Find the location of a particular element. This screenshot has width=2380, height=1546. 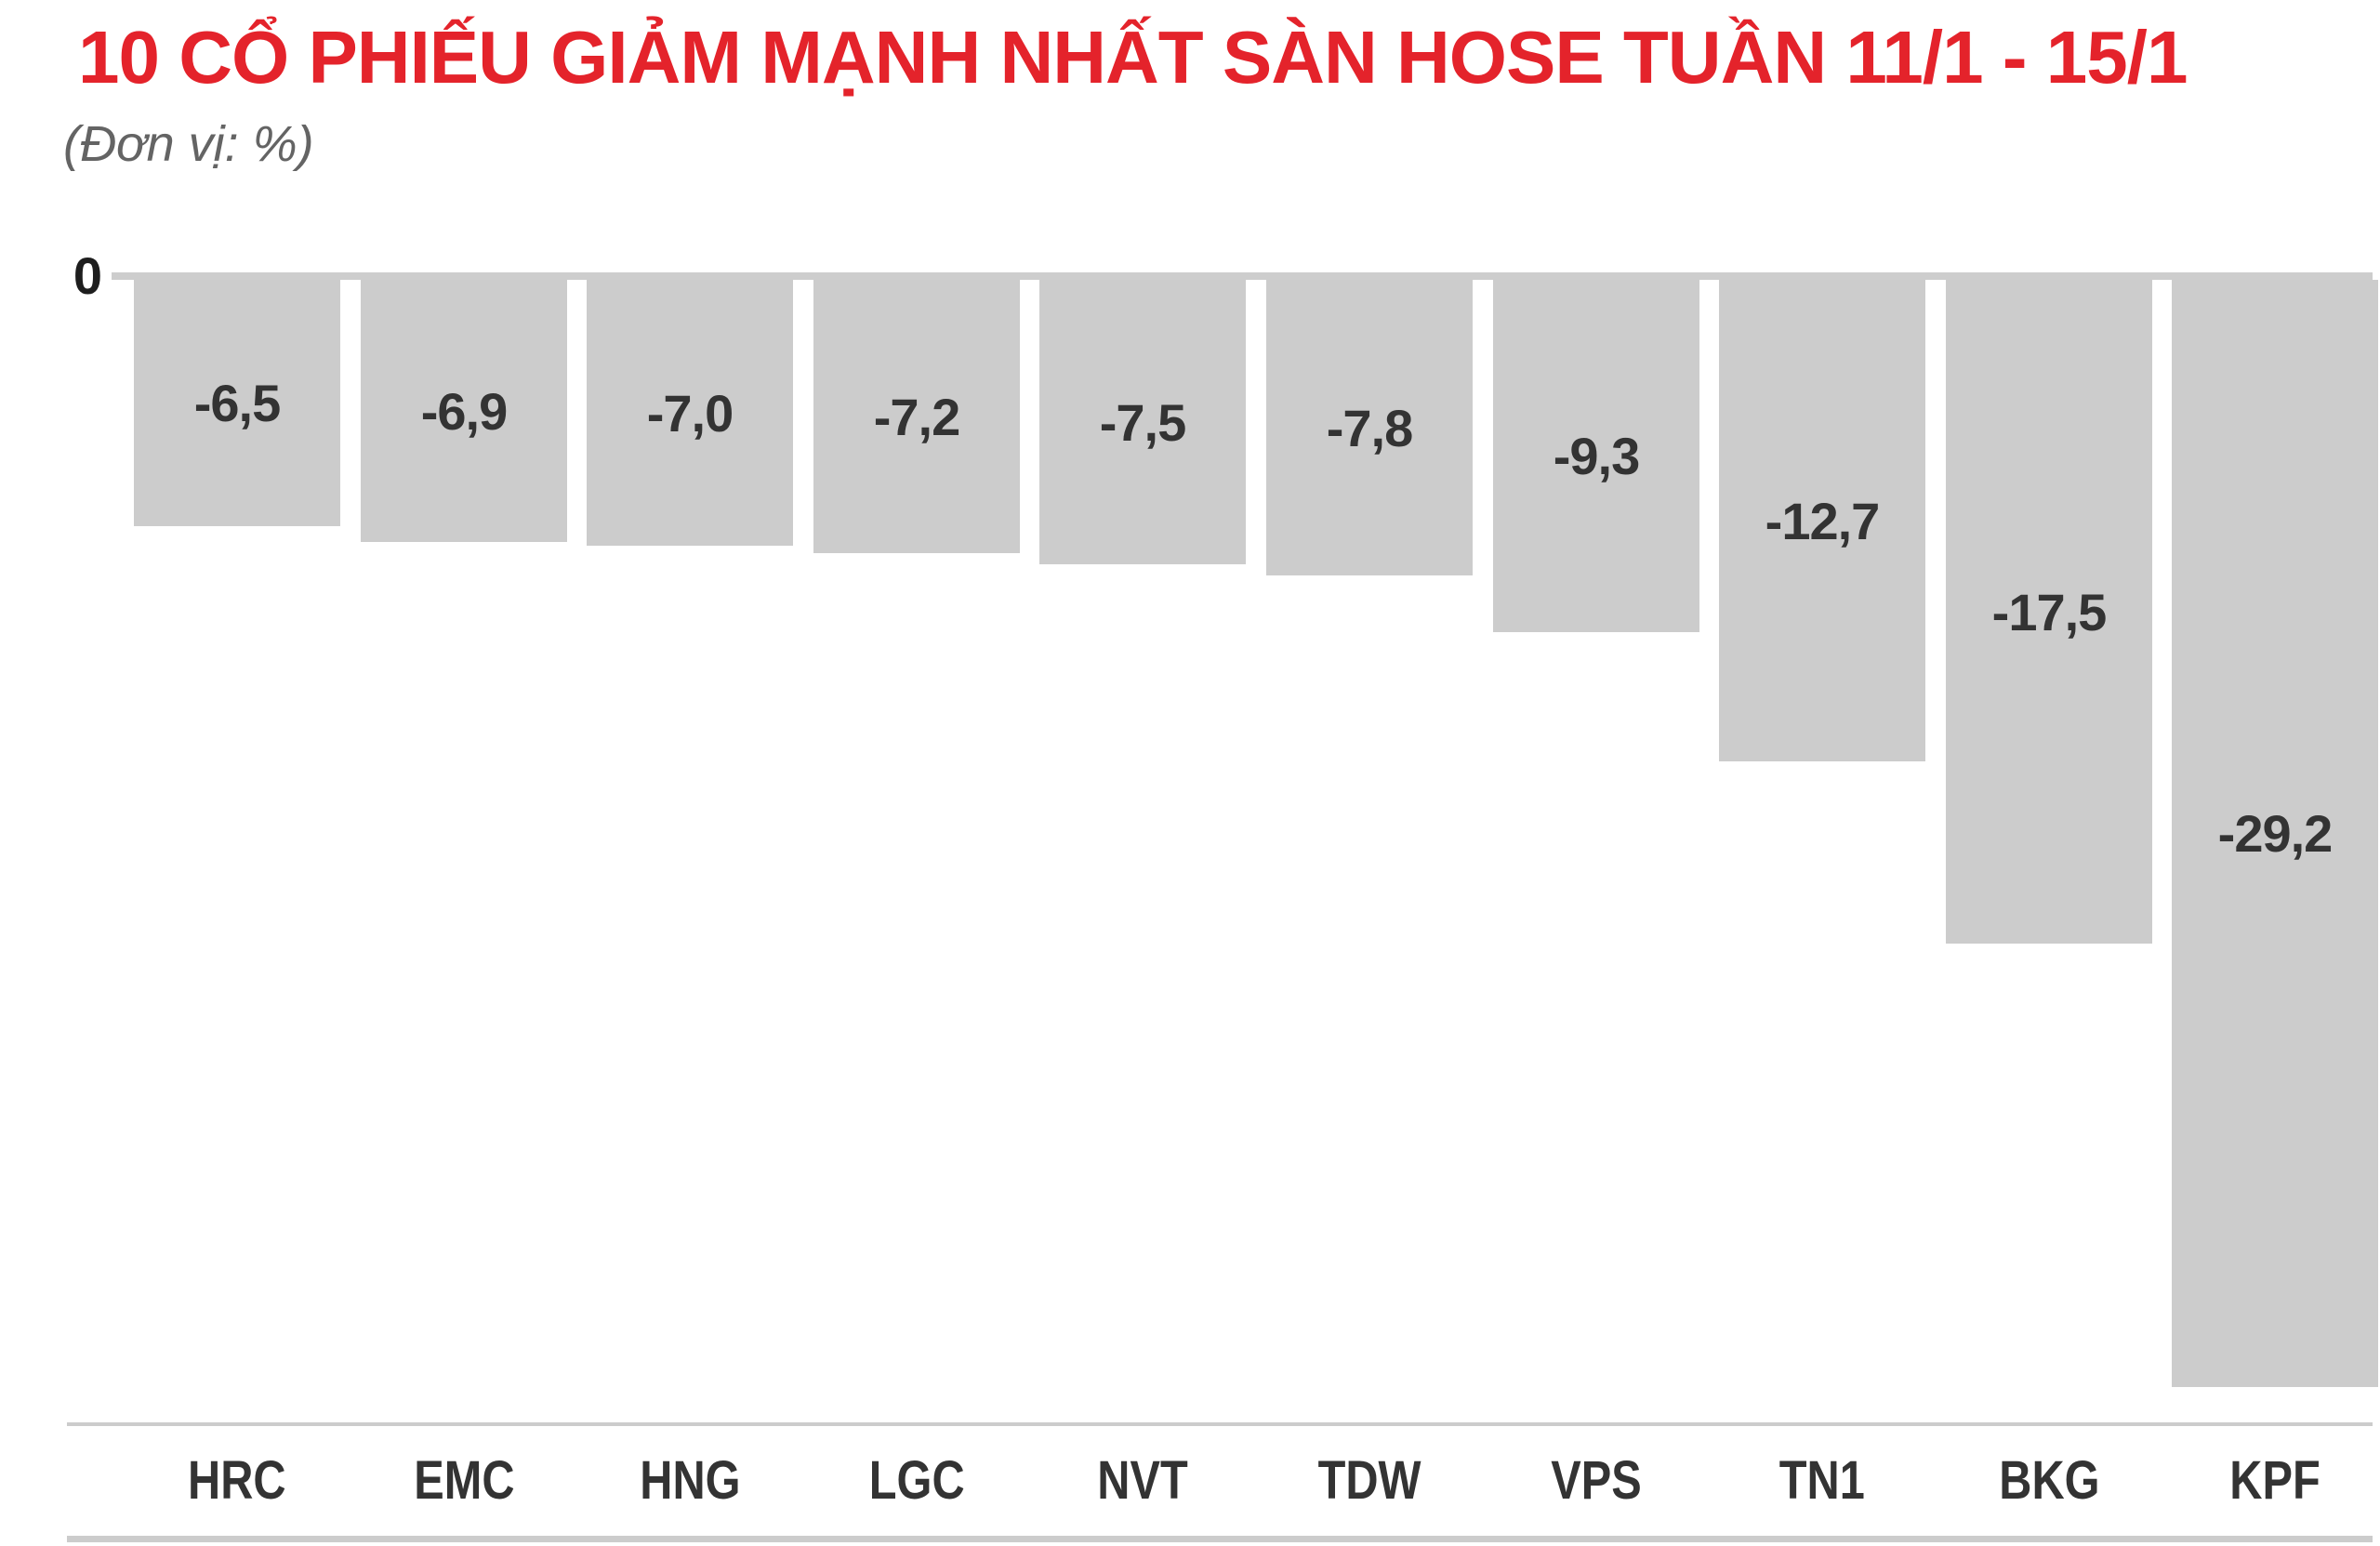

bar-value-label: -7,2 is located at coordinates (916, 416).